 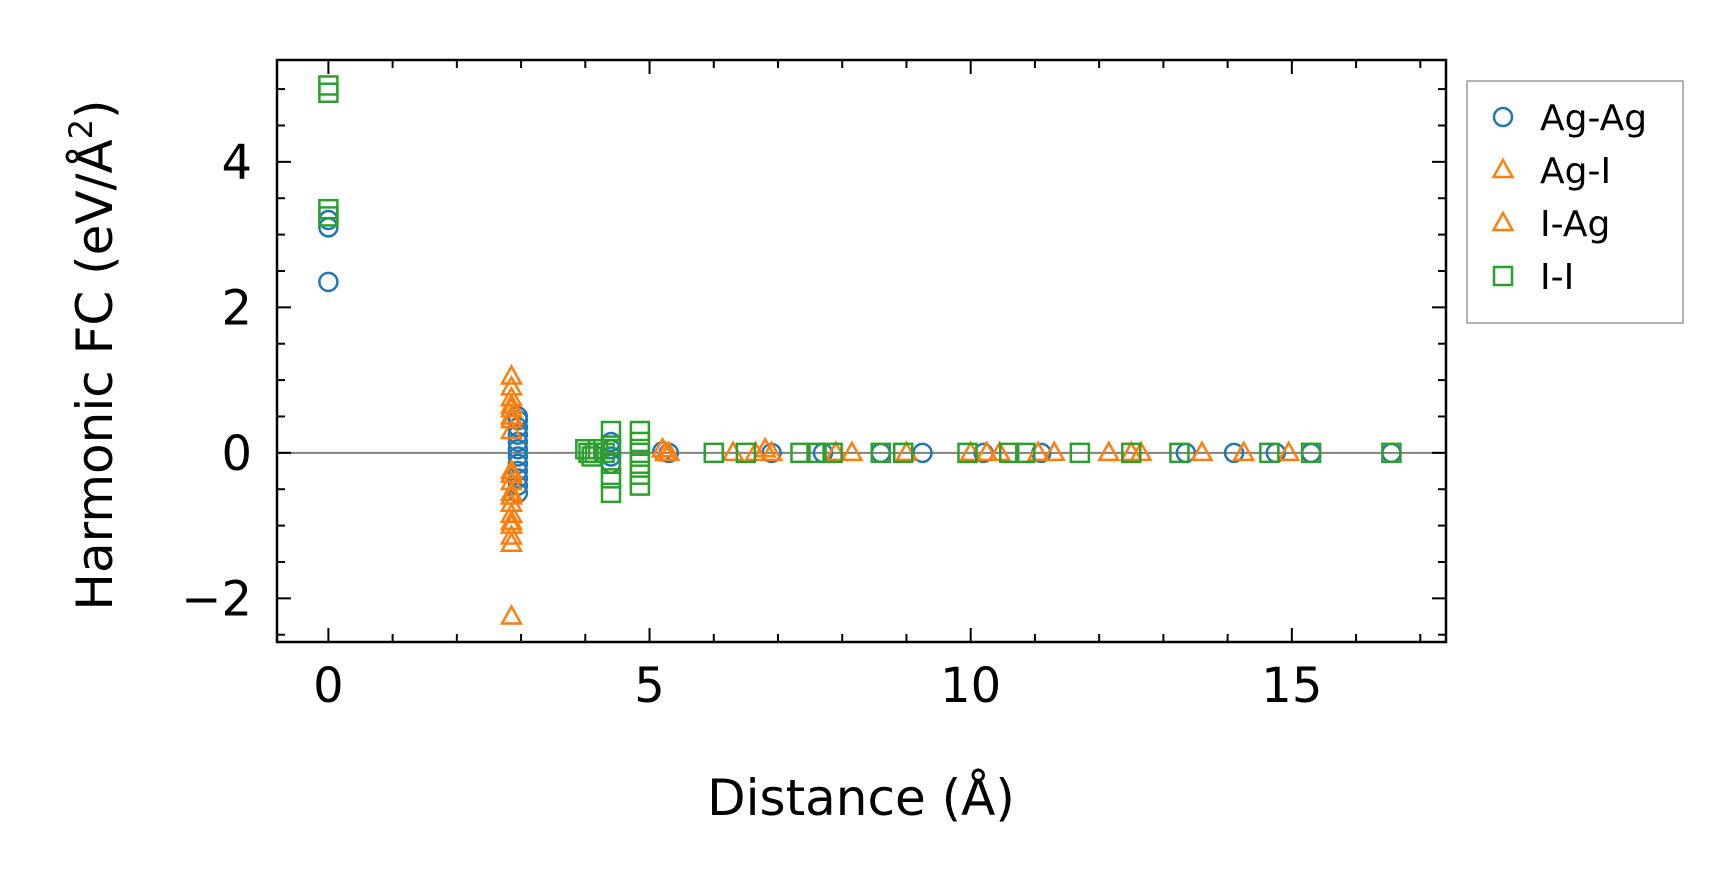 What do you see at coordinates (1575, 171) in the screenshot?
I see `legend-label-ag-i: Ag-I` at bounding box center [1575, 171].